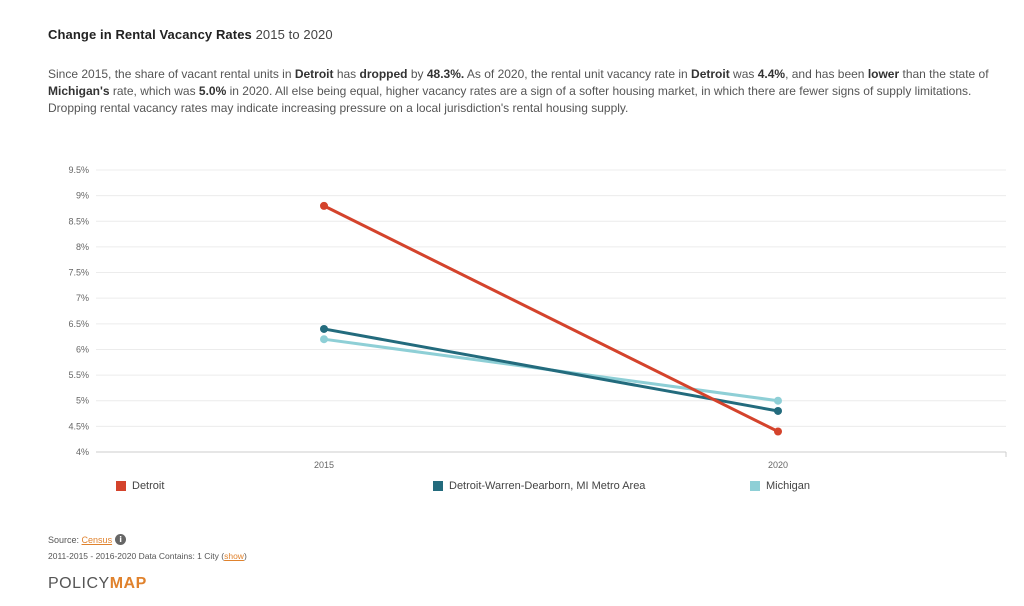 This screenshot has width=1024, height=606. What do you see at coordinates (551, 370) in the screenshot?
I see `series-line` at bounding box center [551, 370].